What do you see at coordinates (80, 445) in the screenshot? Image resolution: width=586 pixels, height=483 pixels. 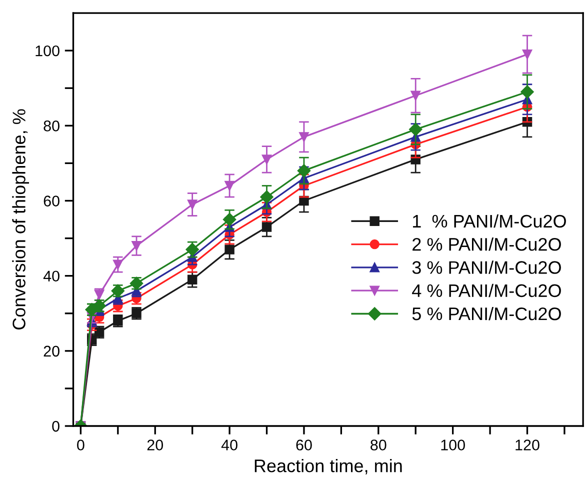 I see `x-tick-label: 0` at bounding box center [80, 445].